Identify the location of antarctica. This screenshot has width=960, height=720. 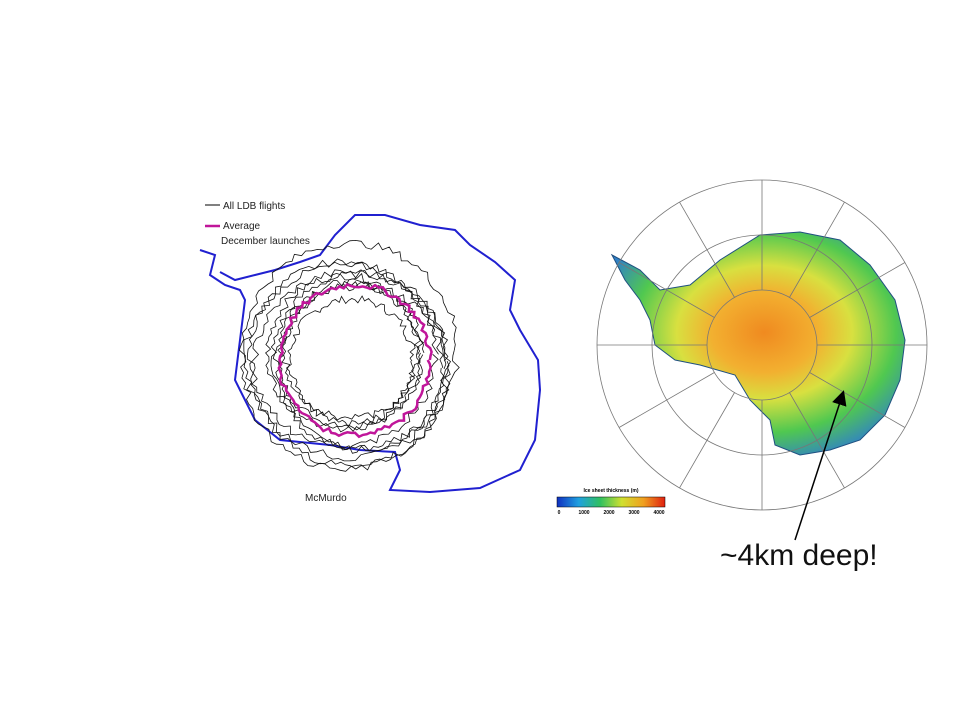
(758, 343).